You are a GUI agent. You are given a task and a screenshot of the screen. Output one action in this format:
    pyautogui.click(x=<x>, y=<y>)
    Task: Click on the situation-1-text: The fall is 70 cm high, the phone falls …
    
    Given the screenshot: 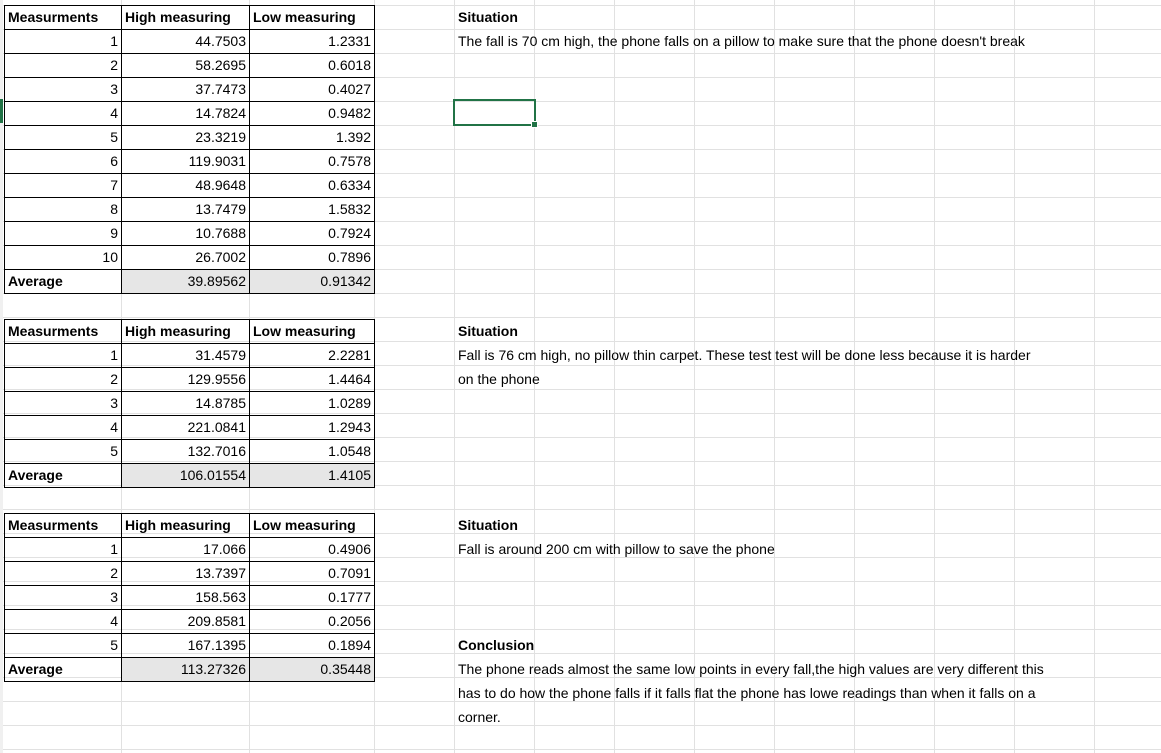 What is the action you would take?
    pyautogui.click(x=741, y=41)
    